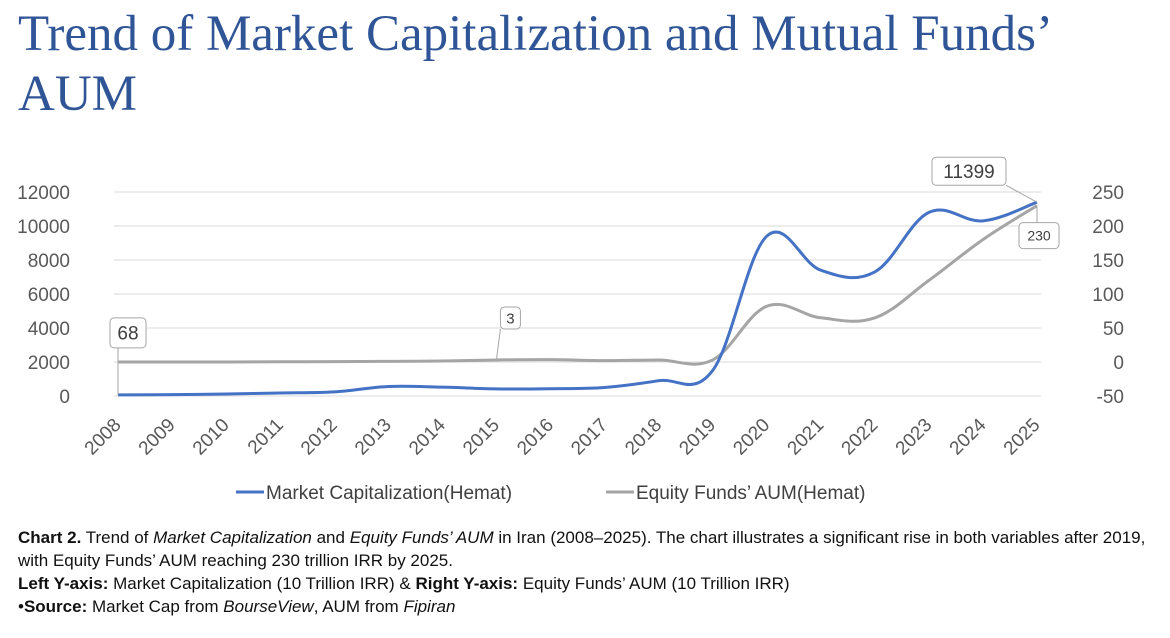 The width and height of the screenshot is (1170, 638). I want to click on x-axis-tick-label: 2014, so click(427, 436).